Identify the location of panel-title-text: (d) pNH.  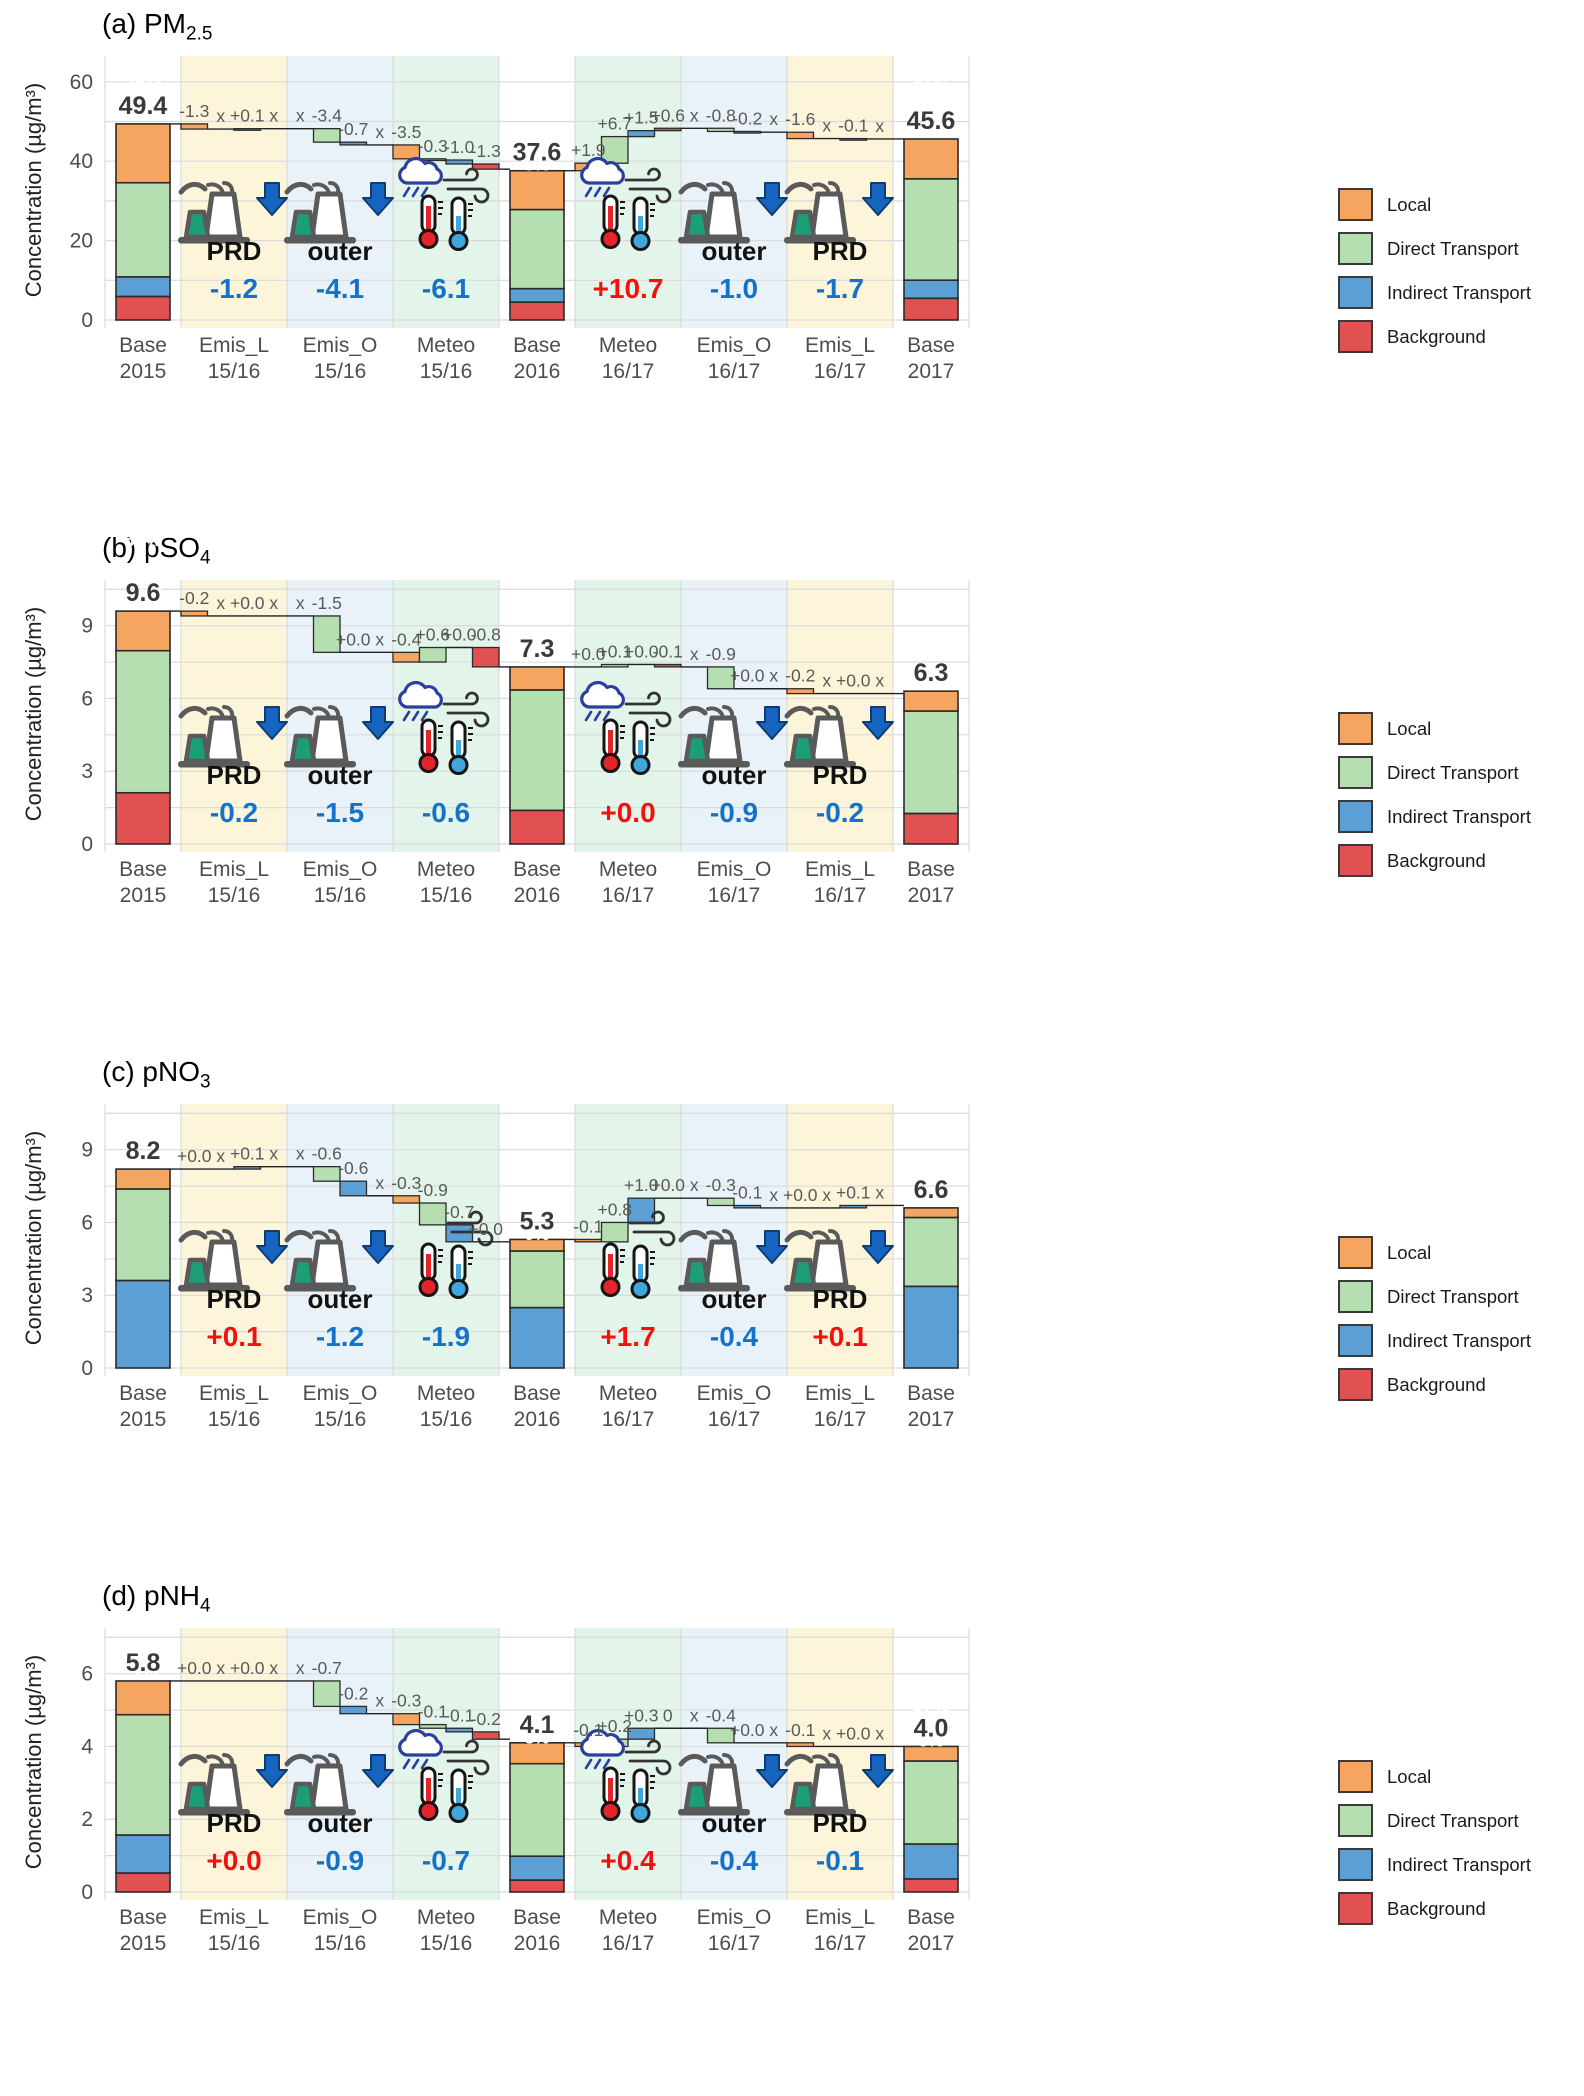
(151, 1595).